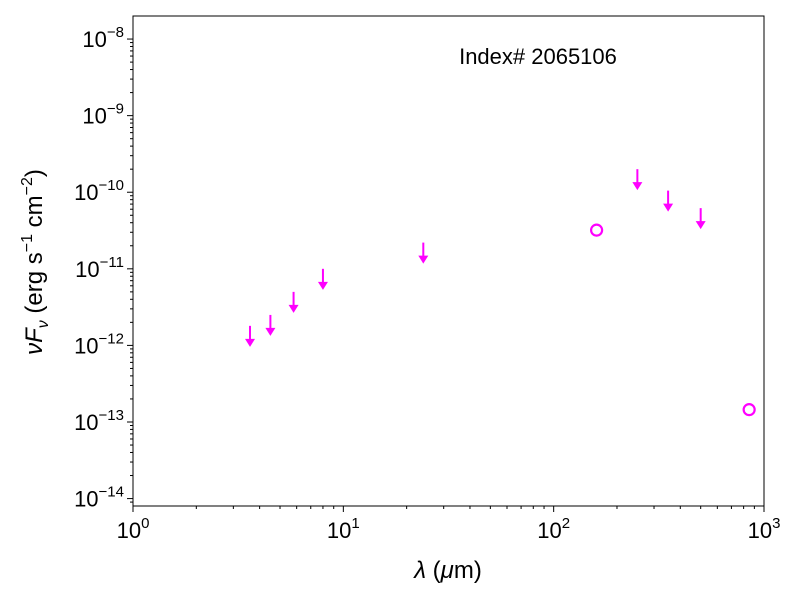 The image size is (800, 600). I want to click on y-tick-label-exp: −14, so click(111, 492).